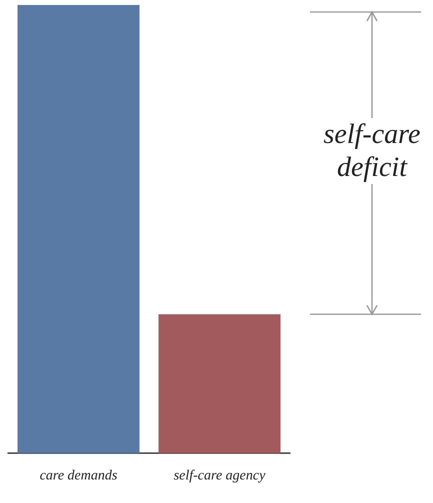  Describe the element at coordinates (79, 476) in the screenshot. I see `x-tick-label: care demands` at that location.